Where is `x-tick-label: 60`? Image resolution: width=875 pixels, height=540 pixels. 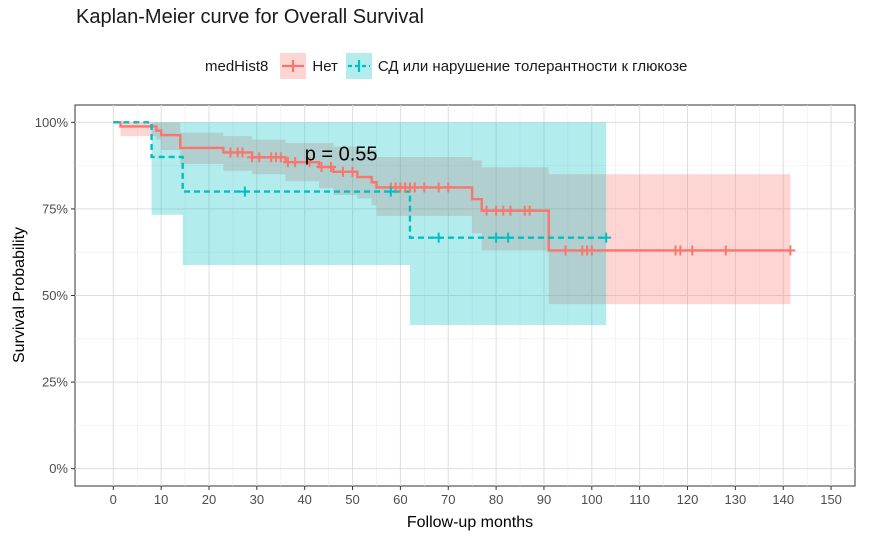
x-tick-label: 60 is located at coordinates (400, 499).